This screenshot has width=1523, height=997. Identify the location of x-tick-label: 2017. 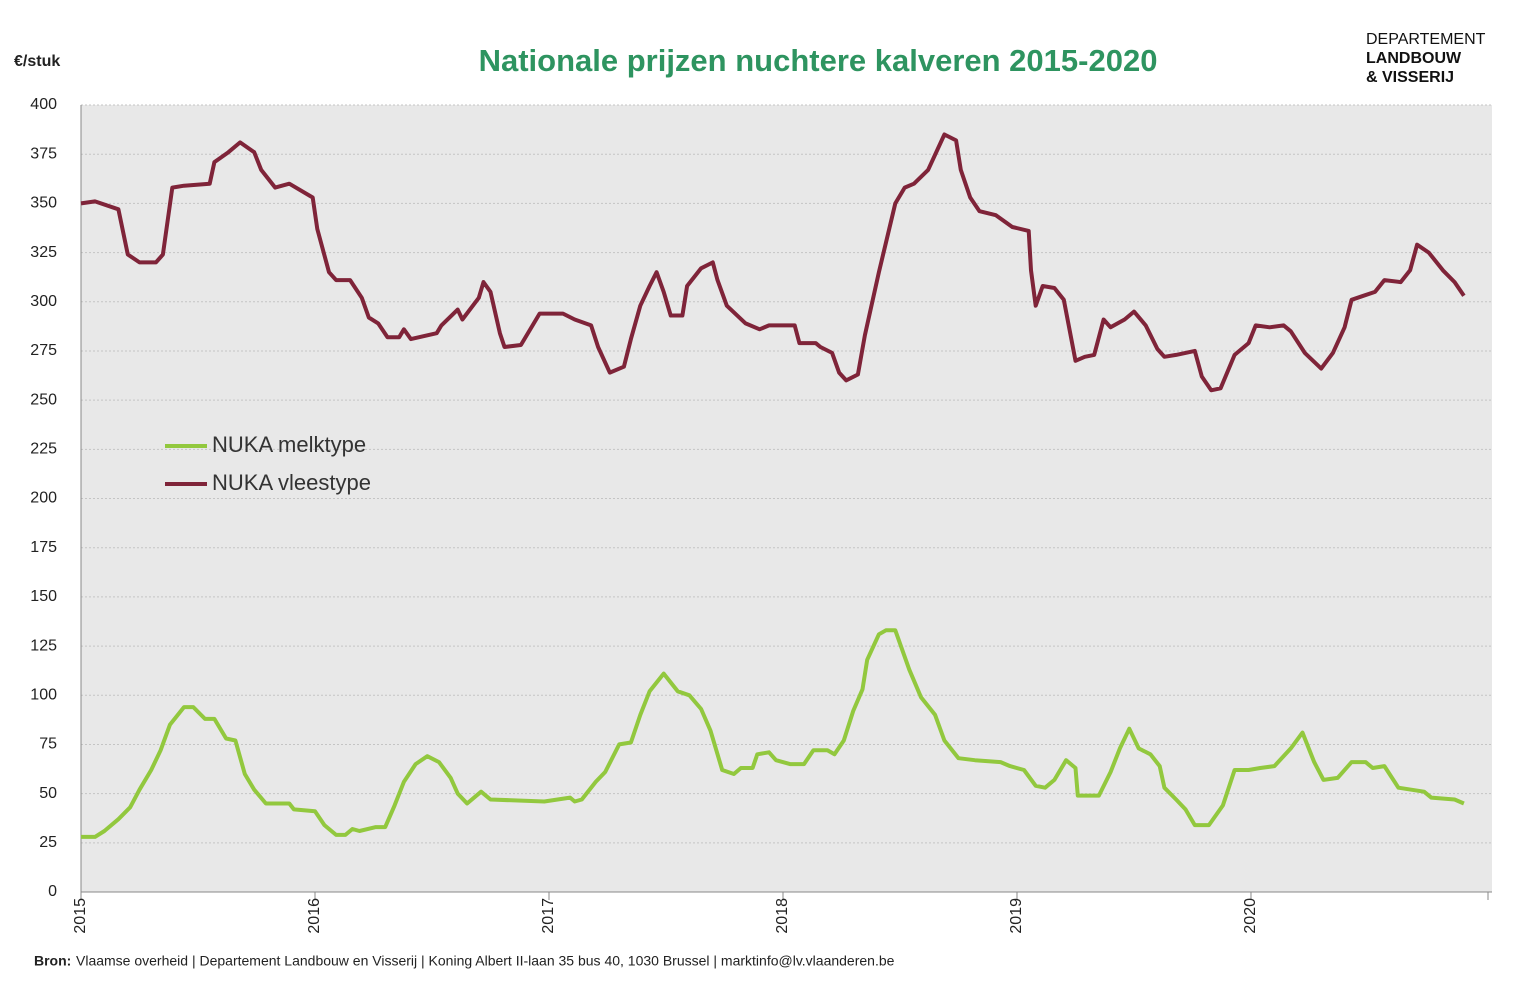
(548, 916).